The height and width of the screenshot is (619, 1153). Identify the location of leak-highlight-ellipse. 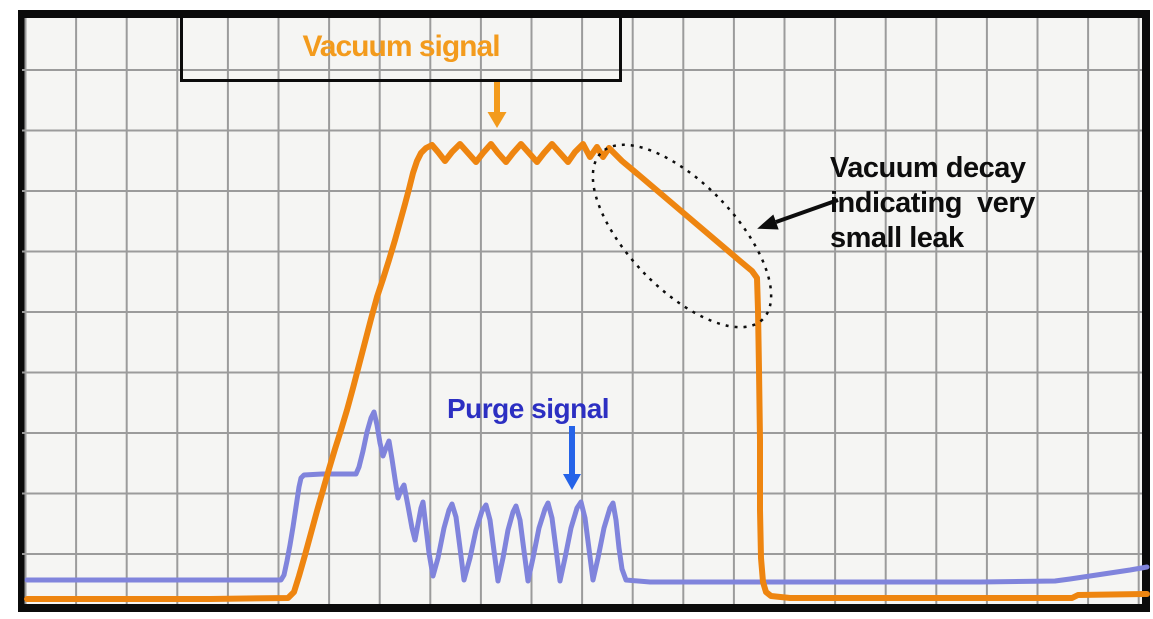
(682, 236).